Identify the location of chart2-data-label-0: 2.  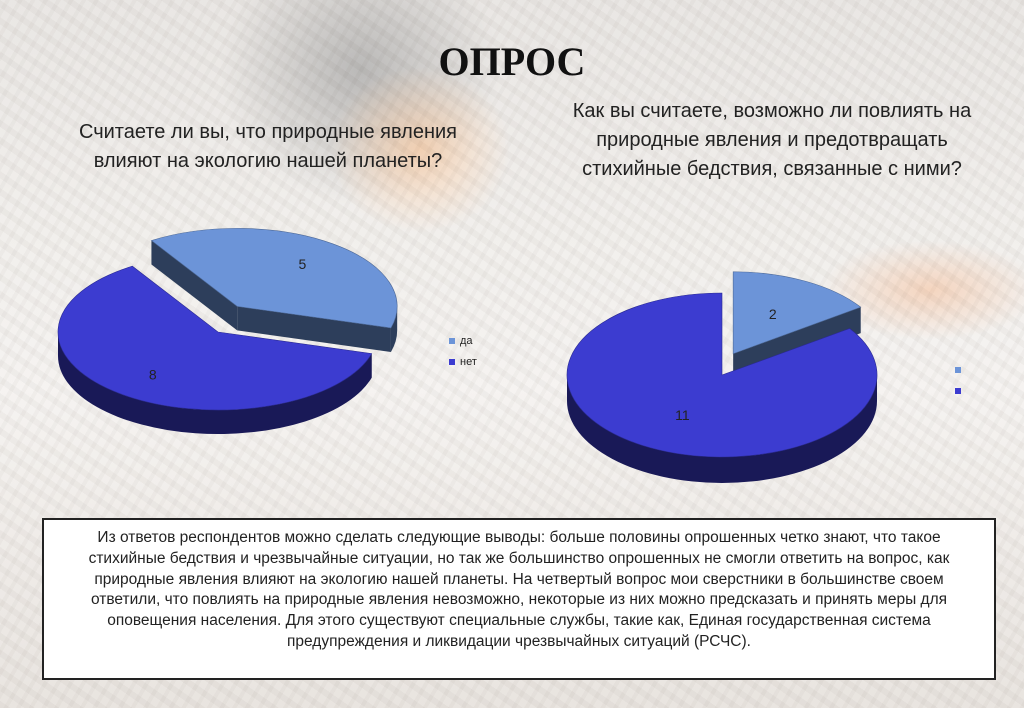
(773, 314).